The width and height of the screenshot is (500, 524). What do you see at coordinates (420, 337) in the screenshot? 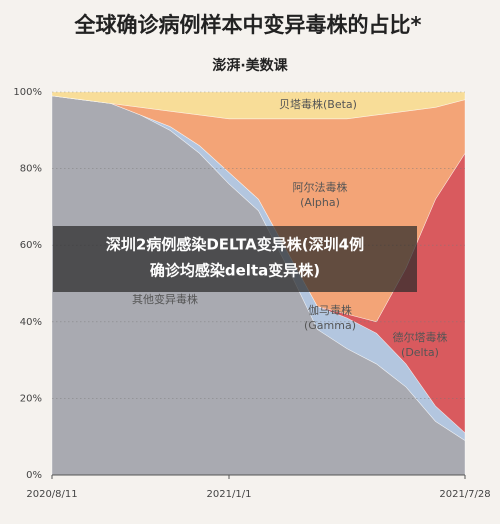
I see `series-label: 德尔塔毒株` at bounding box center [420, 337].